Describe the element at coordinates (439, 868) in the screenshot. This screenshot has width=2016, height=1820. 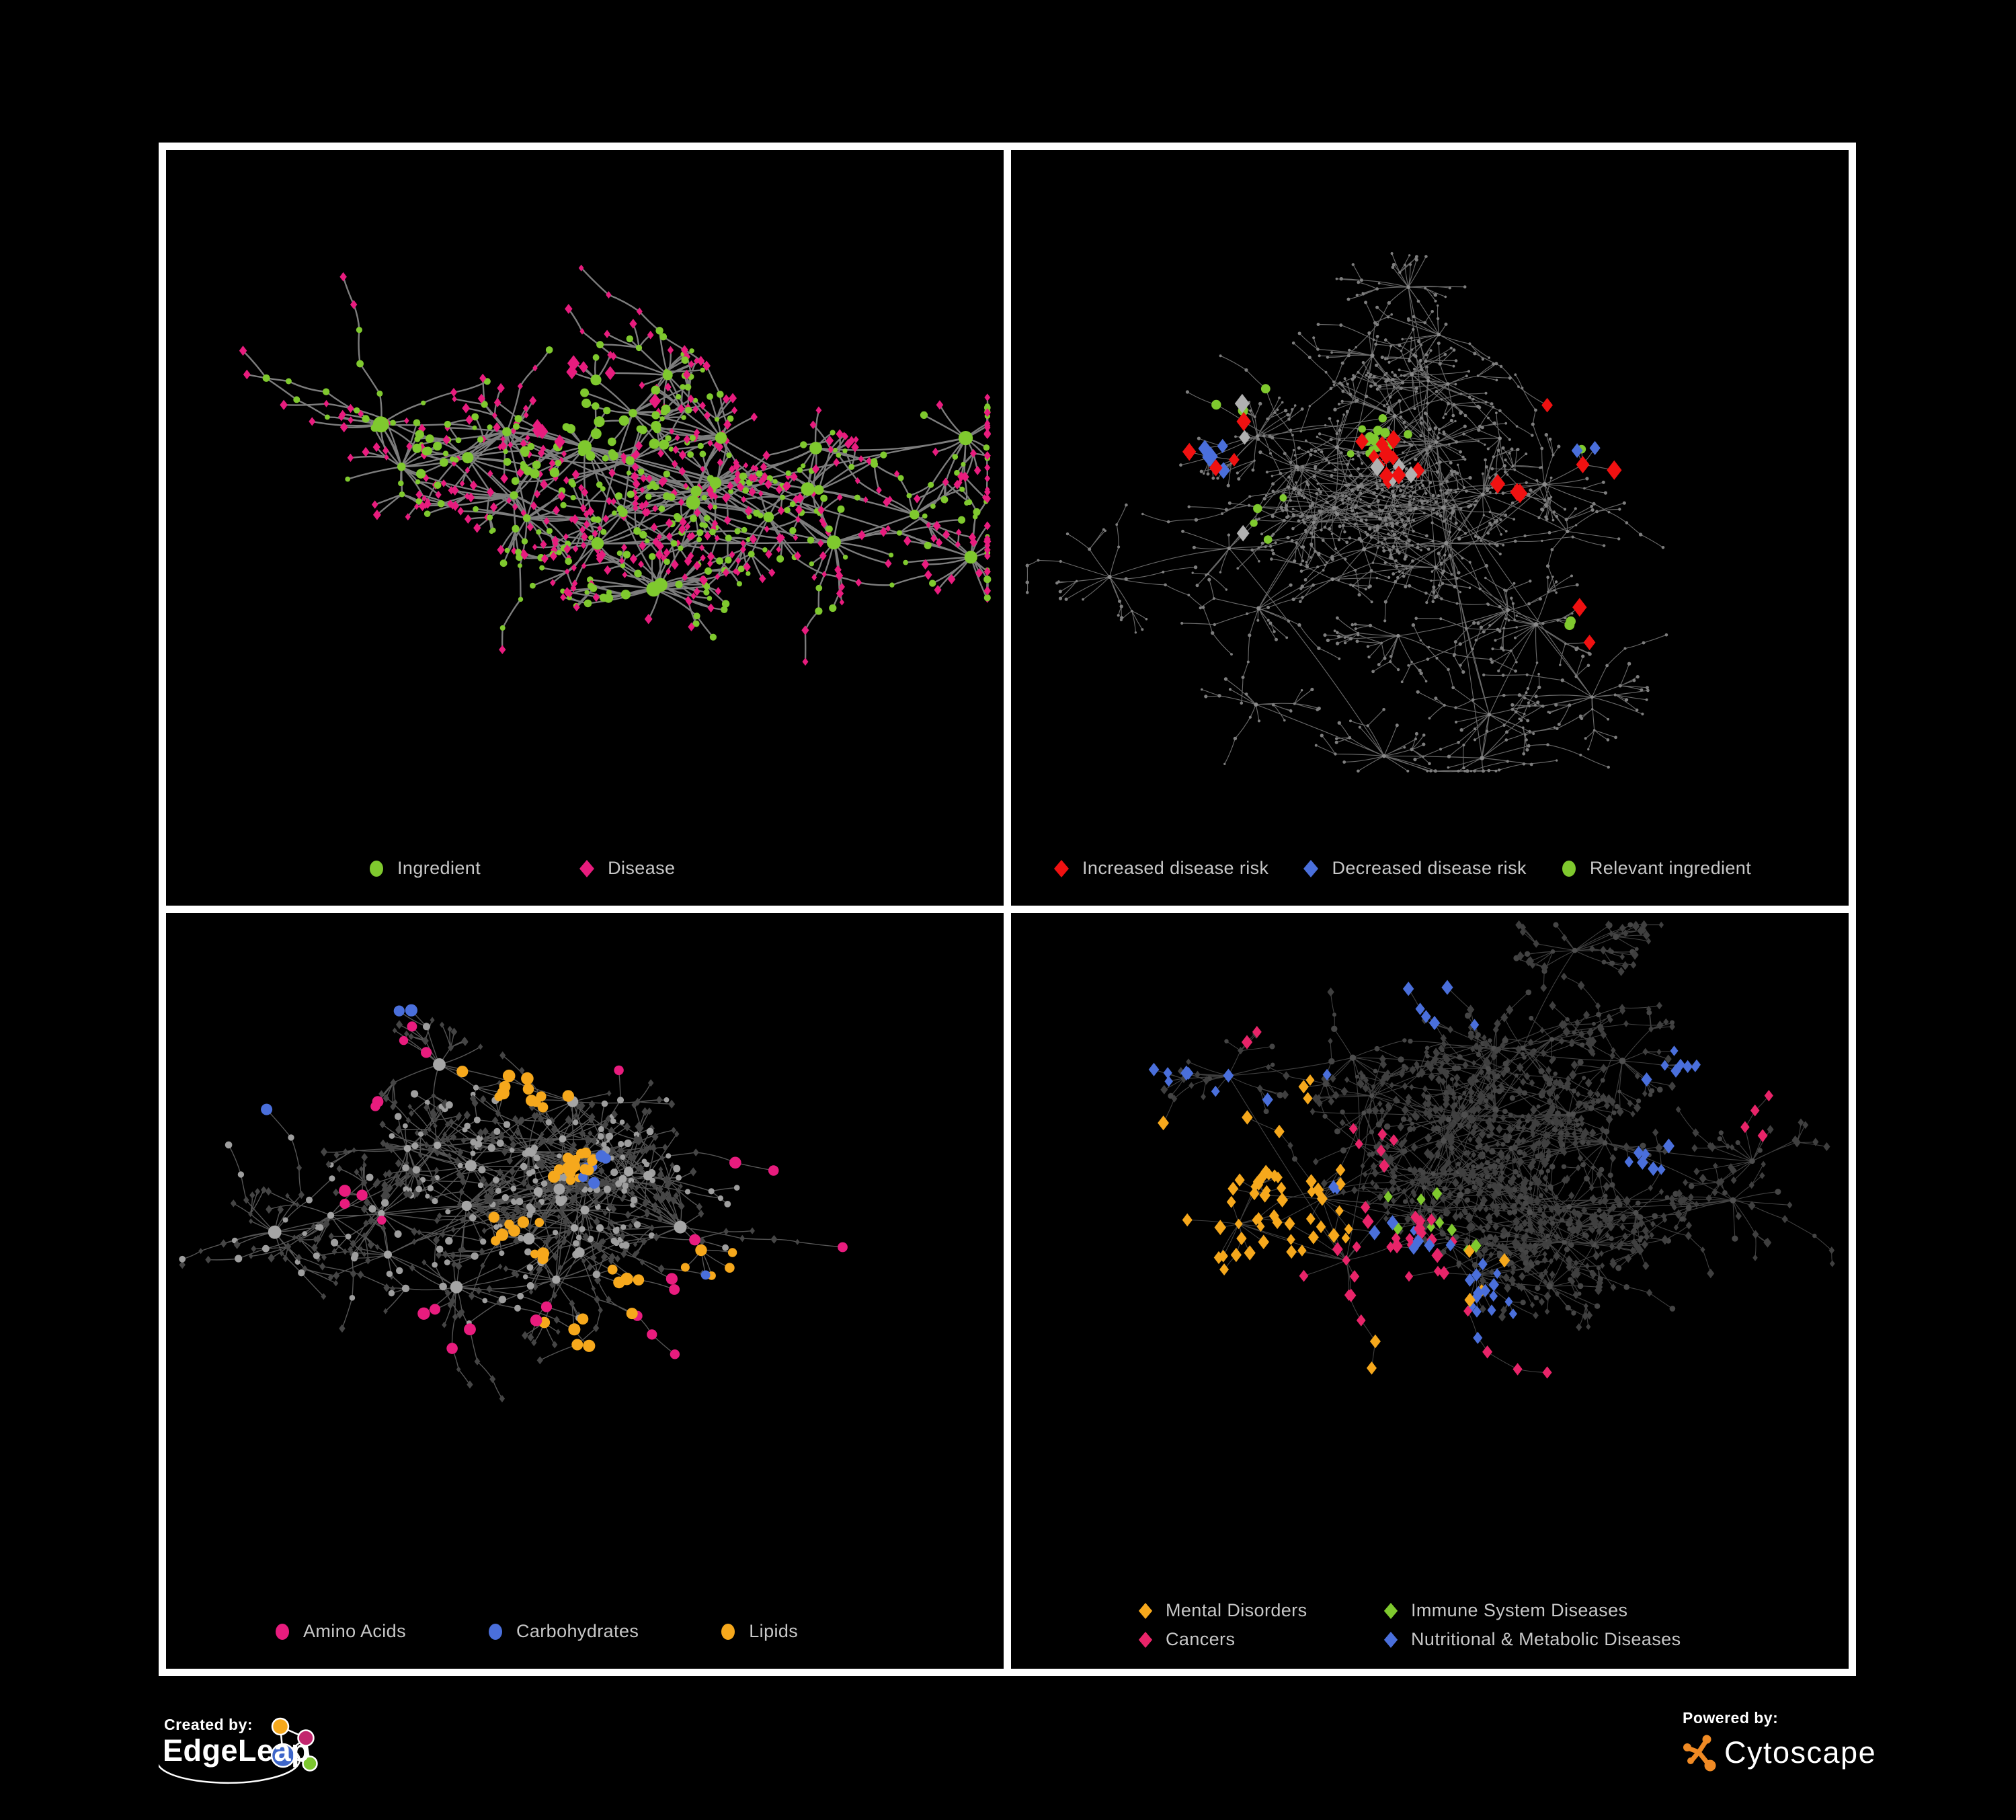
I see `legend-label: Ingredient` at that location.